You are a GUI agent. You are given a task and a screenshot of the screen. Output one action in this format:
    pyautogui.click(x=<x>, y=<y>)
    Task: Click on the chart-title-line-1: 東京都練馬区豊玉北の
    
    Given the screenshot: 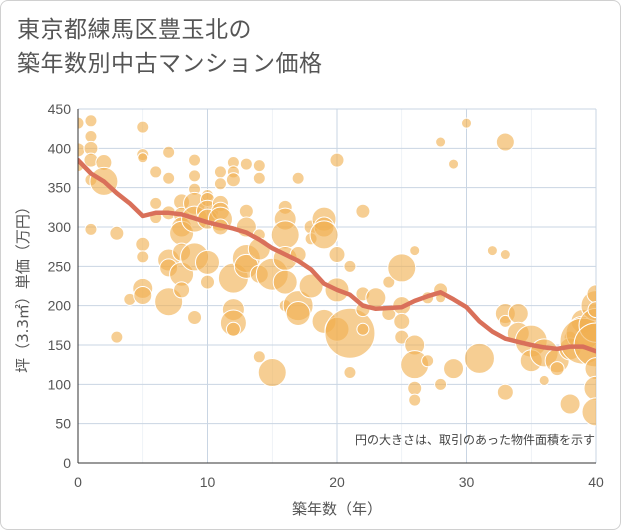 What is the action you would take?
    pyautogui.click(x=134, y=30)
    